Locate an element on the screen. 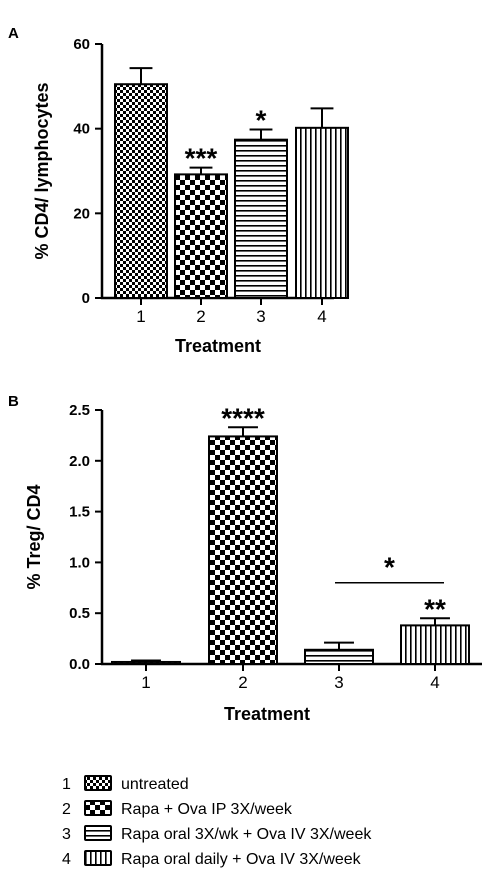  y-tick-label: 2.0 is located at coordinates (79, 461).